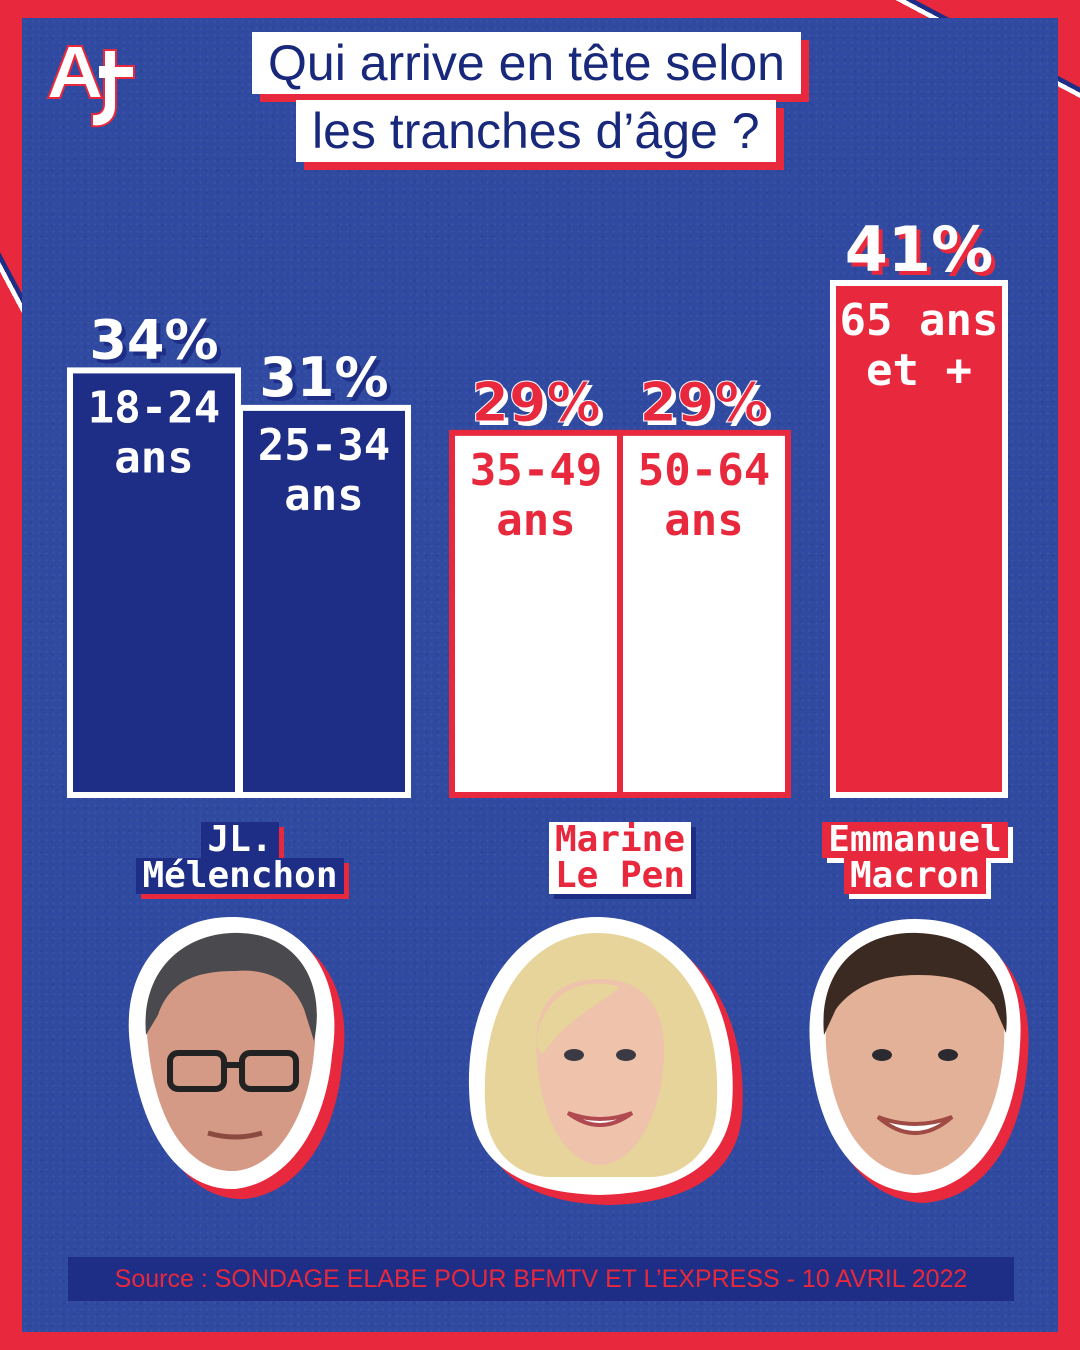 This screenshot has width=1080, height=1350. I want to click on bar-label-2-line-1: ans, so click(535, 520).